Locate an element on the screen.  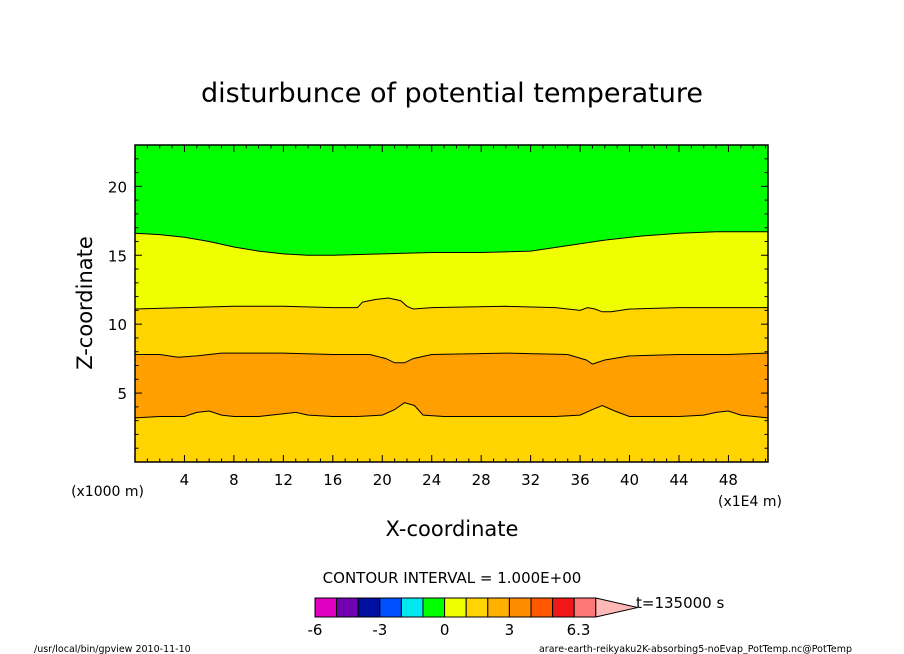
y-unit-label: (x1000 m) is located at coordinates (107, 492).